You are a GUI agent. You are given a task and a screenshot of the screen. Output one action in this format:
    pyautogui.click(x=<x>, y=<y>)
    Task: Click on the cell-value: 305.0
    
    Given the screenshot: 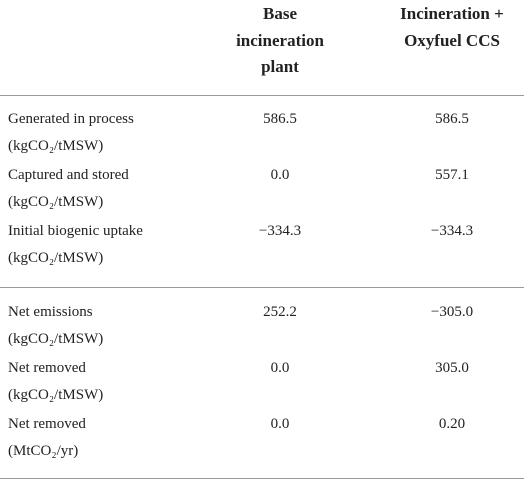 What is the action you would take?
    pyautogui.click(x=452, y=368)
    